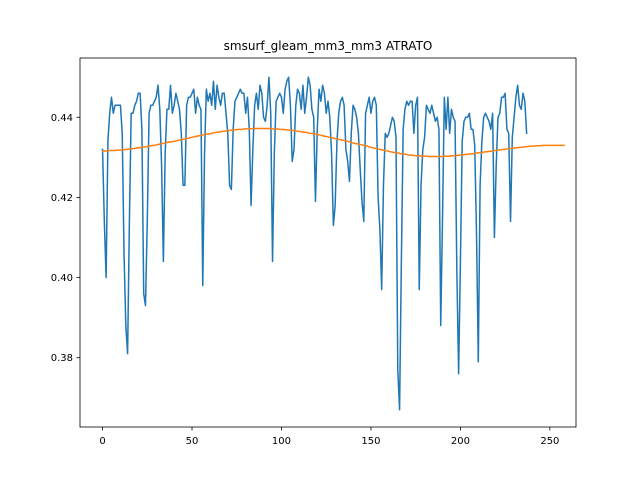  What do you see at coordinates (549, 441) in the screenshot?
I see `x-tick-label: 250` at bounding box center [549, 441].